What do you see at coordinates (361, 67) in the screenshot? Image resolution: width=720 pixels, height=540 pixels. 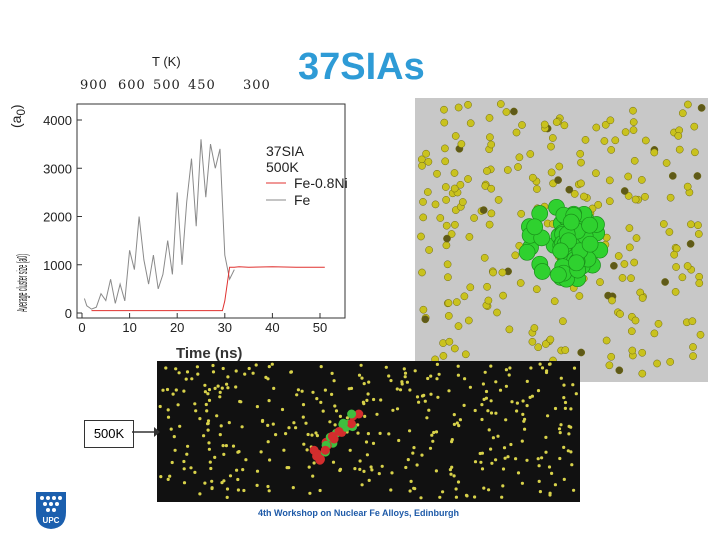 I see `slide-title: 37SIAs` at bounding box center [361, 67].